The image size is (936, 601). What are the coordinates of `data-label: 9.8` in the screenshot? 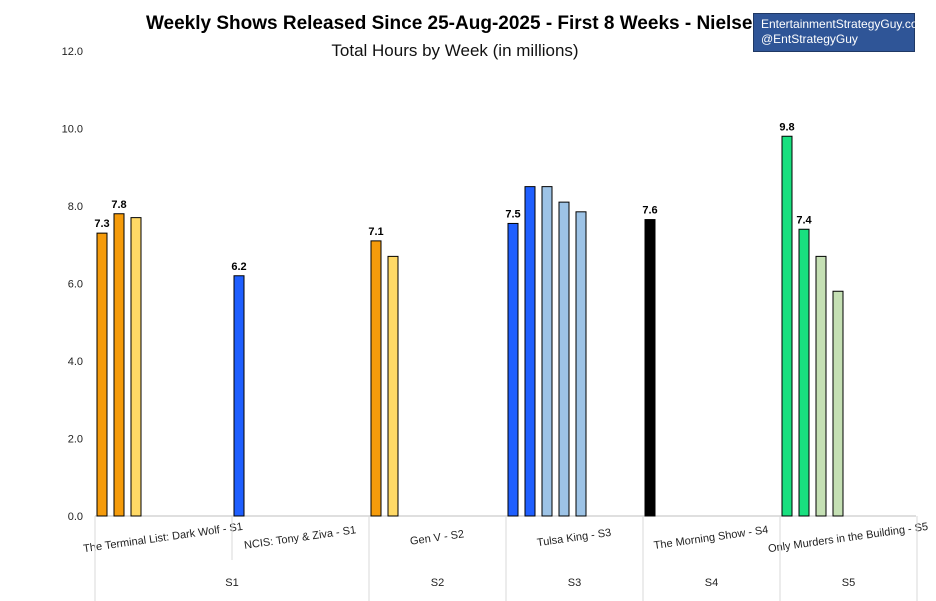 It's located at (786, 127).